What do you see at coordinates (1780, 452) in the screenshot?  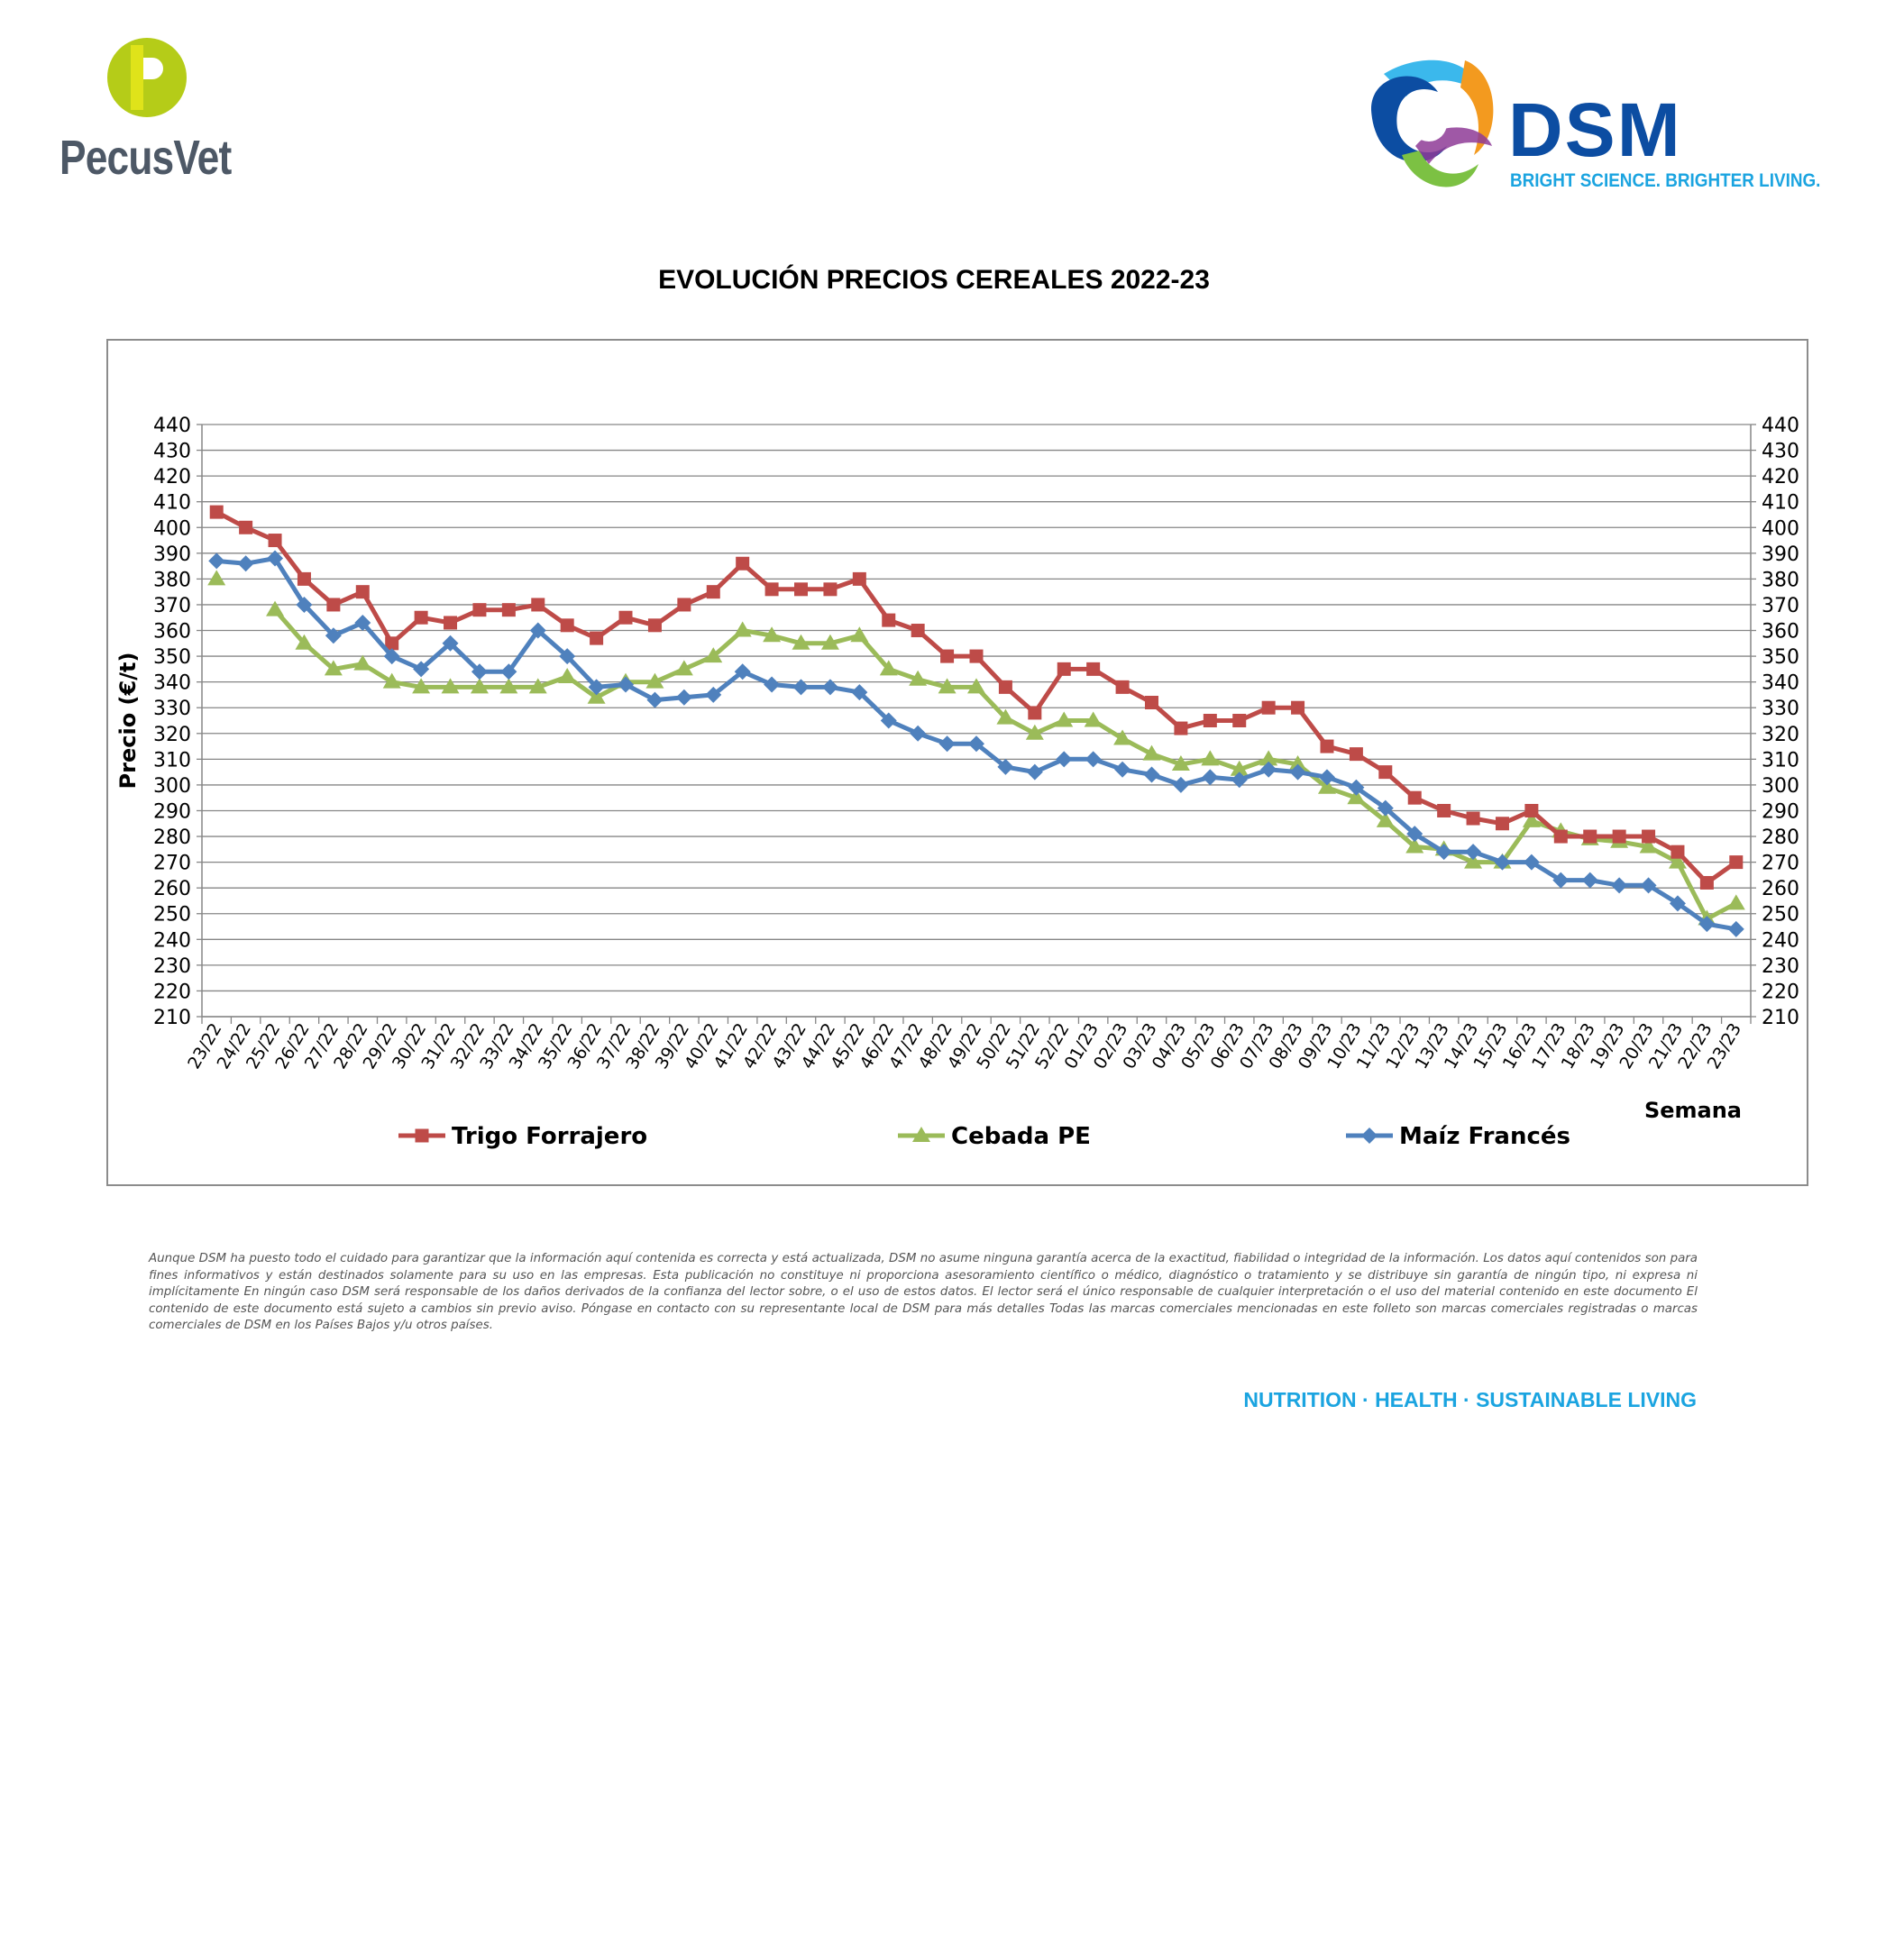 I see `y2-tick-label: 430` at bounding box center [1780, 452].